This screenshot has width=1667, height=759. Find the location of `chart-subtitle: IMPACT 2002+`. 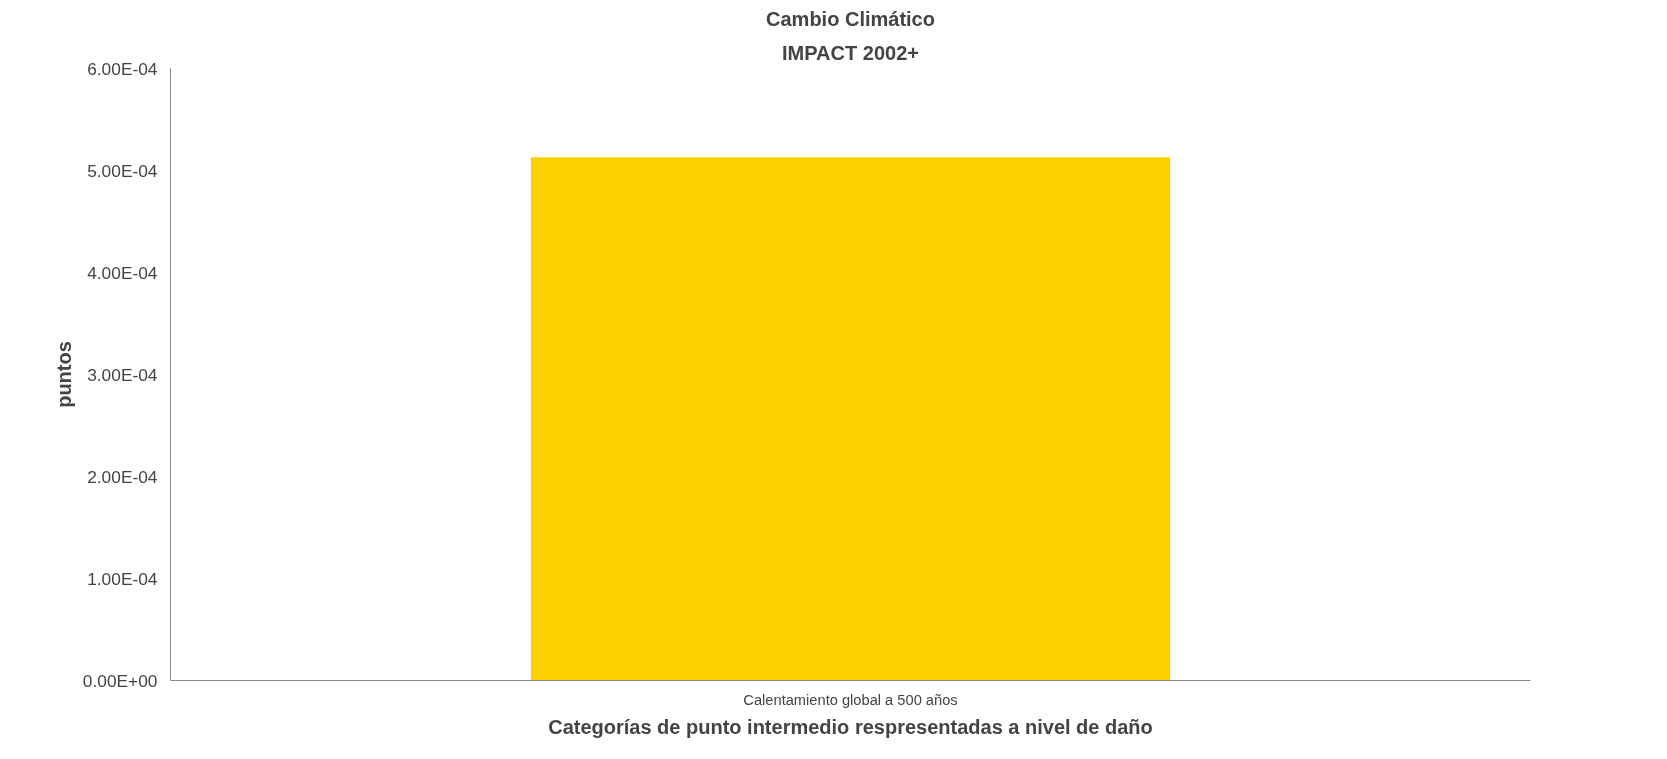

chart-subtitle: IMPACT 2002+ is located at coordinates (850, 52).